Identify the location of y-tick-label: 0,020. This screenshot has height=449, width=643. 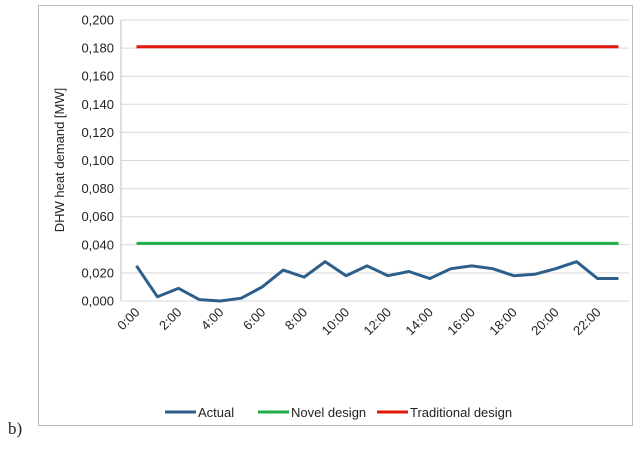
(97, 272).